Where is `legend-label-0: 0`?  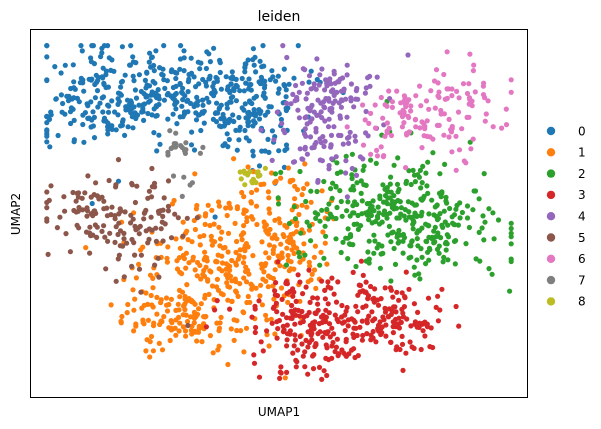
legend-label-0: 0 is located at coordinates (582, 131).